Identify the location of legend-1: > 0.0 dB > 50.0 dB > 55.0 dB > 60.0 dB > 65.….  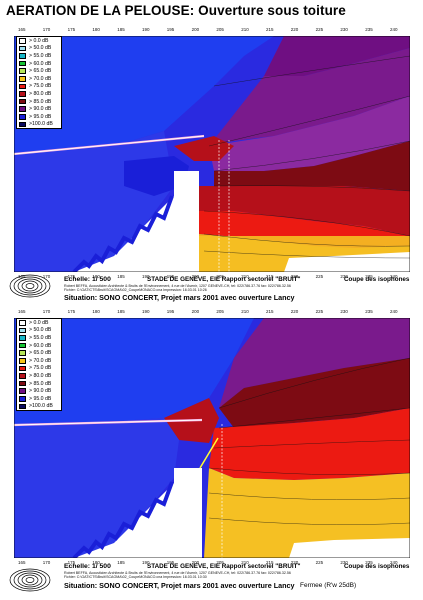
(39, 83).